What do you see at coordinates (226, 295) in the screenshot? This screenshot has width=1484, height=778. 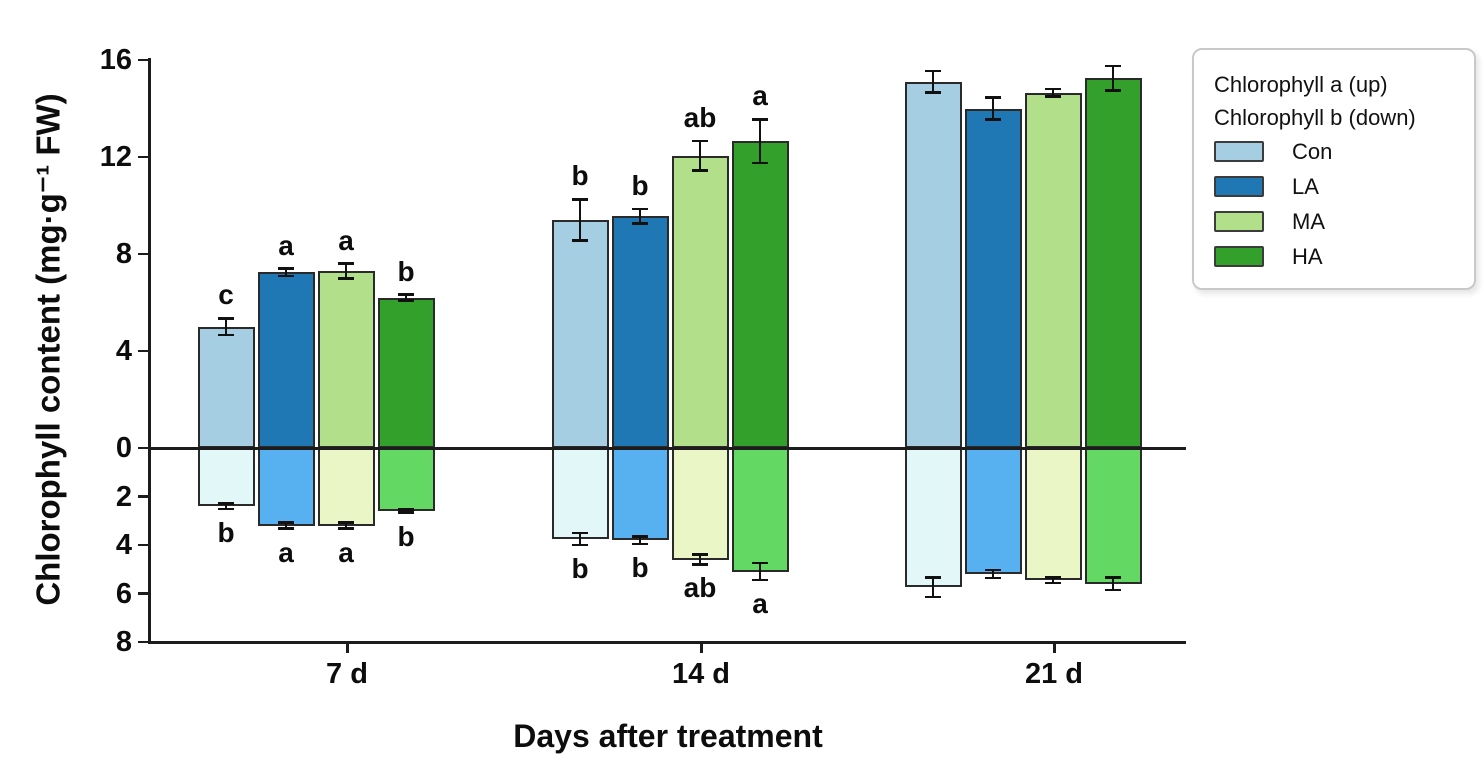 I see `letter-chl-a-7d-Con: c` at bounding box center [226, 295].